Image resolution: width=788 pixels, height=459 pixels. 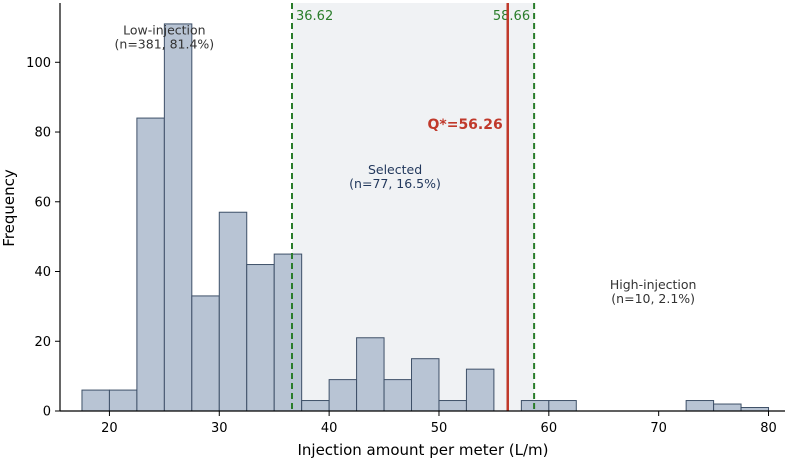 What do you see at coordinates (422, 450) in the screenshot?
I see `x-axis-label: Injection amount per meter (L/m)` at bounding box center [422, 450].